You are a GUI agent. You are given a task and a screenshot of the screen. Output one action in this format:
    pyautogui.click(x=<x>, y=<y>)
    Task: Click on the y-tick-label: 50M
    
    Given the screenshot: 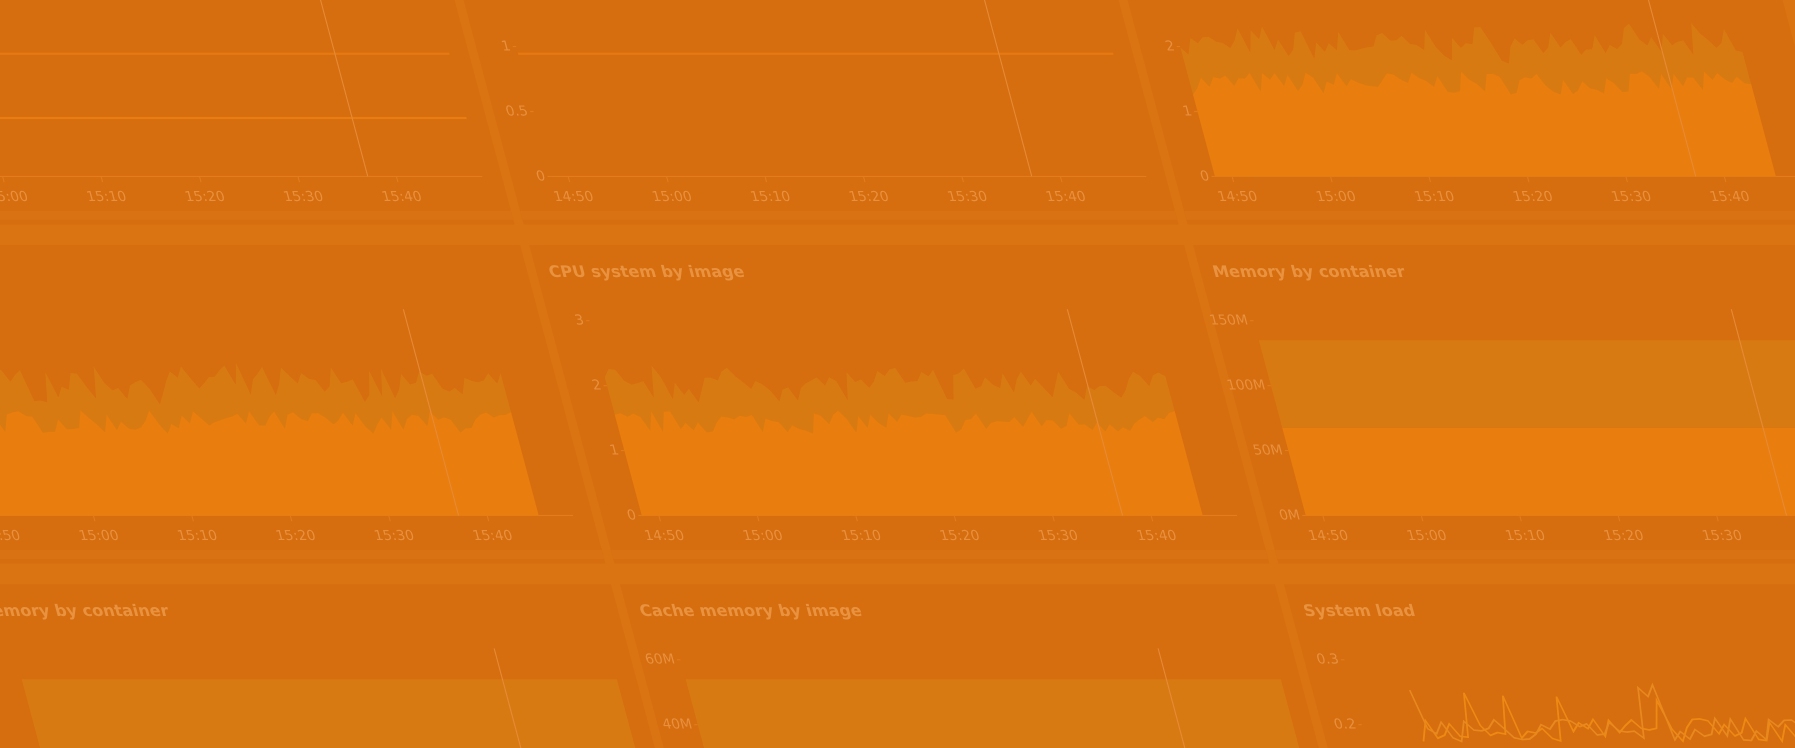 What is the action you would take?
    pyautogui.click(x=1268, y=451)
    